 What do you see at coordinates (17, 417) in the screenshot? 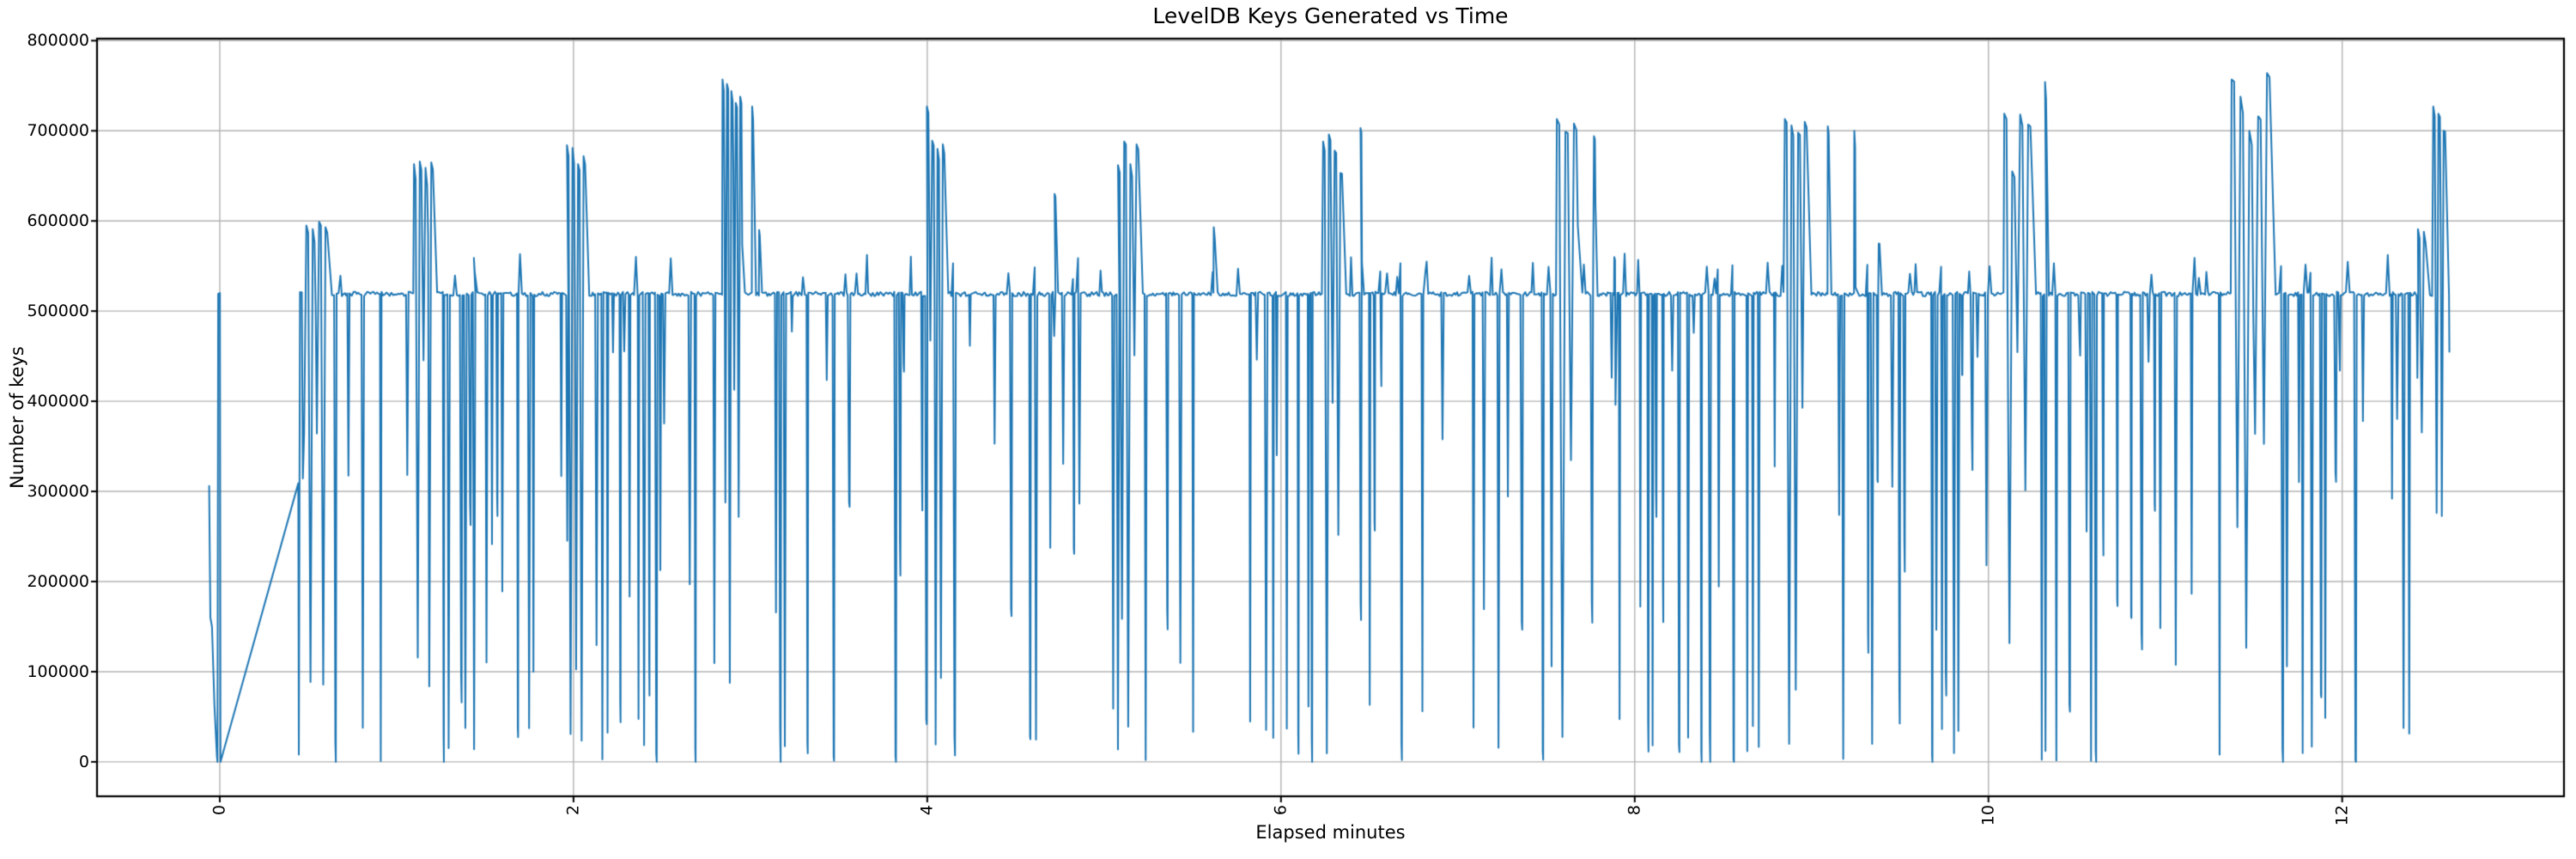
I see `y-axis-label: Number of keys` at bounding box center [17, 417].